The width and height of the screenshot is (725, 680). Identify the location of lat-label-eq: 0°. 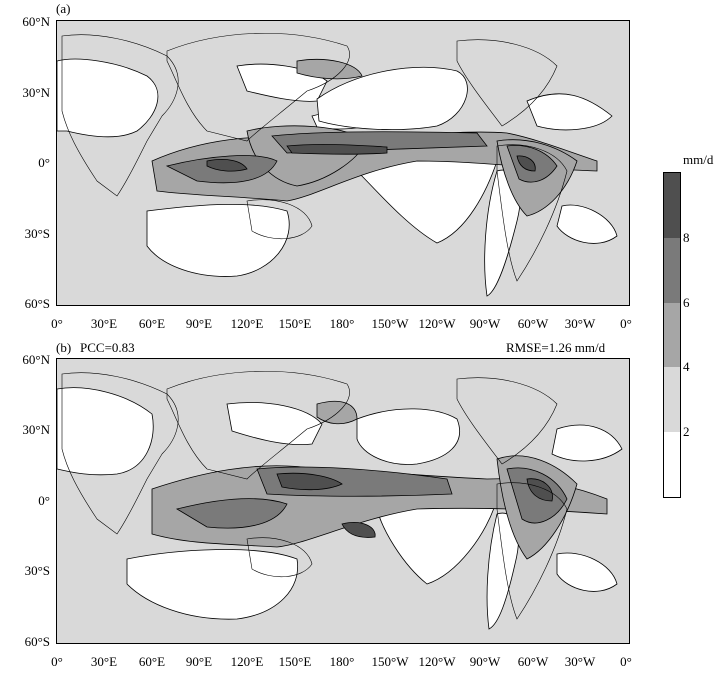
(44, 162).